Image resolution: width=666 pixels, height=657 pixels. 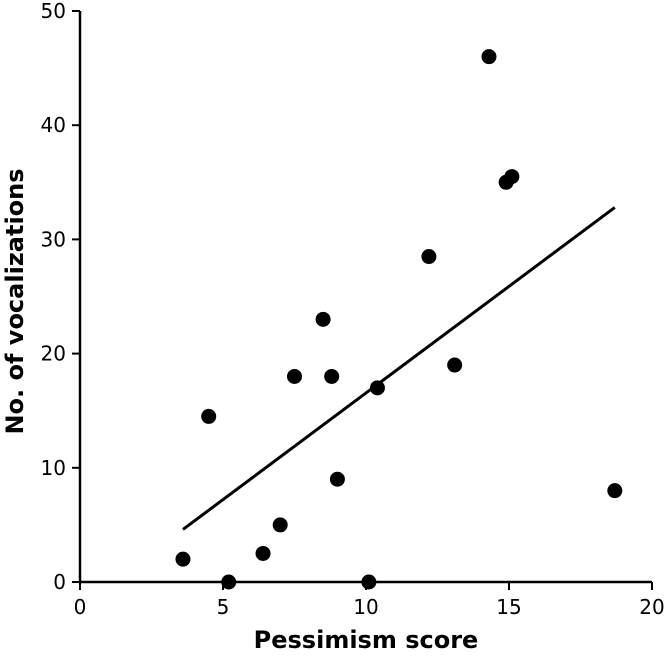 What do you see at coordinates (508, 607) in the screenshot?
I see `x-tick-label: 15` at bounding box center [508, 607].